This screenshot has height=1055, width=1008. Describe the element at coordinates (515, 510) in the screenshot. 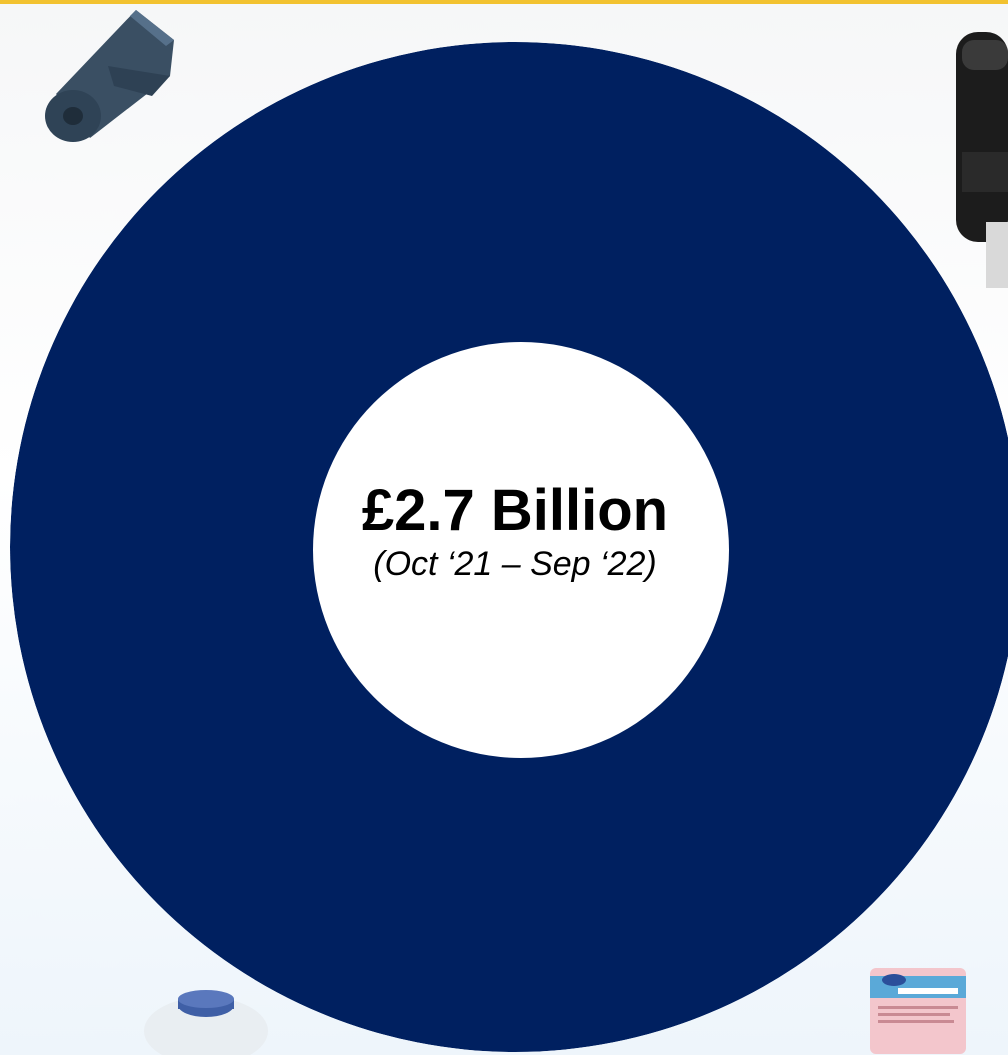

I see `total-value: £2.7 Billion` at that location.